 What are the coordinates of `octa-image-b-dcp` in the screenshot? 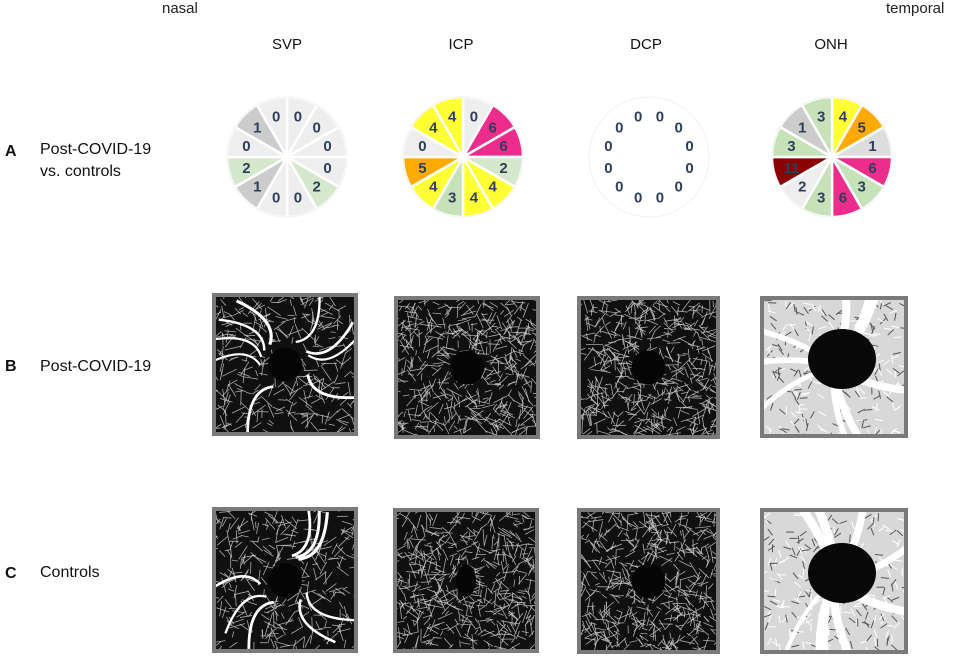 It's located at (648, 367).